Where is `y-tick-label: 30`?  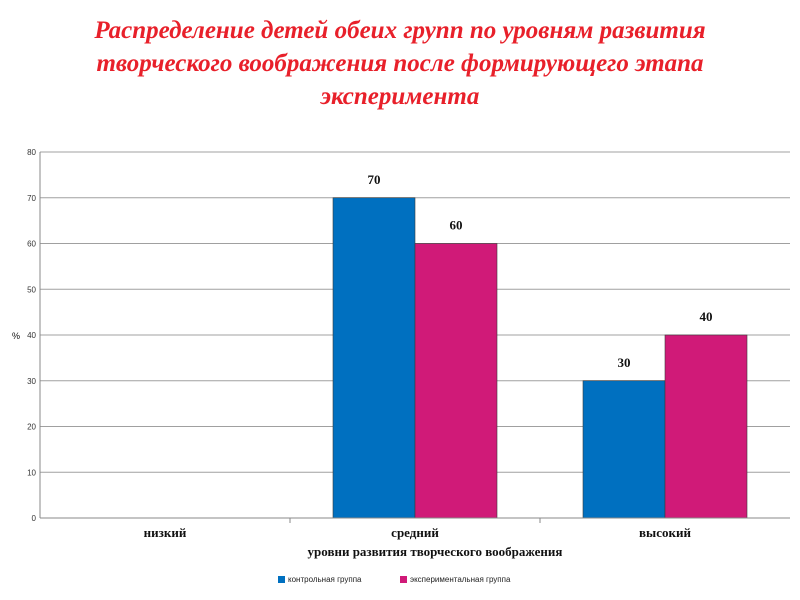 y-tick-label: 30 is located at coordinates (31, 381).